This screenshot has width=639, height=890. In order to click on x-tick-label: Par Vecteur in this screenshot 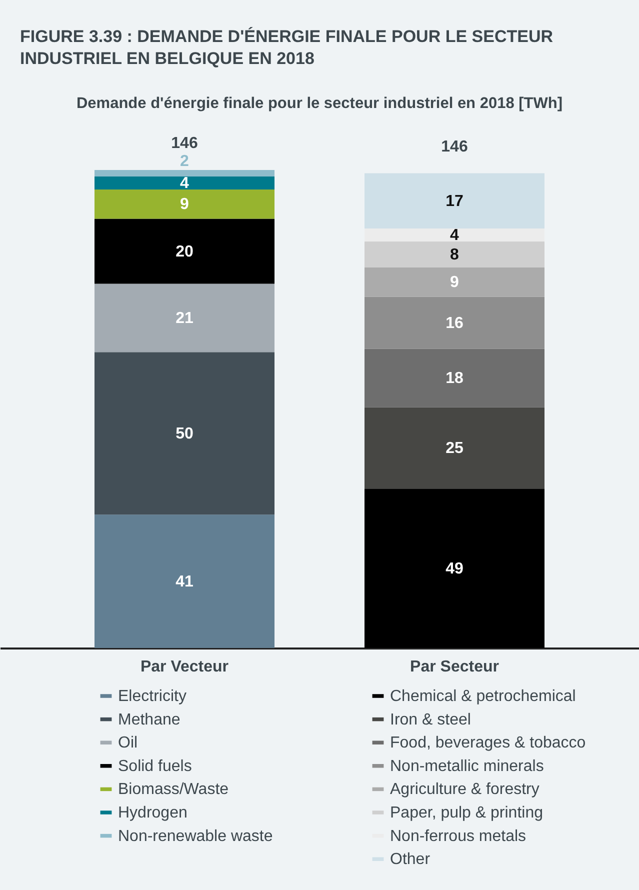, I will do `click(184, 667)`.